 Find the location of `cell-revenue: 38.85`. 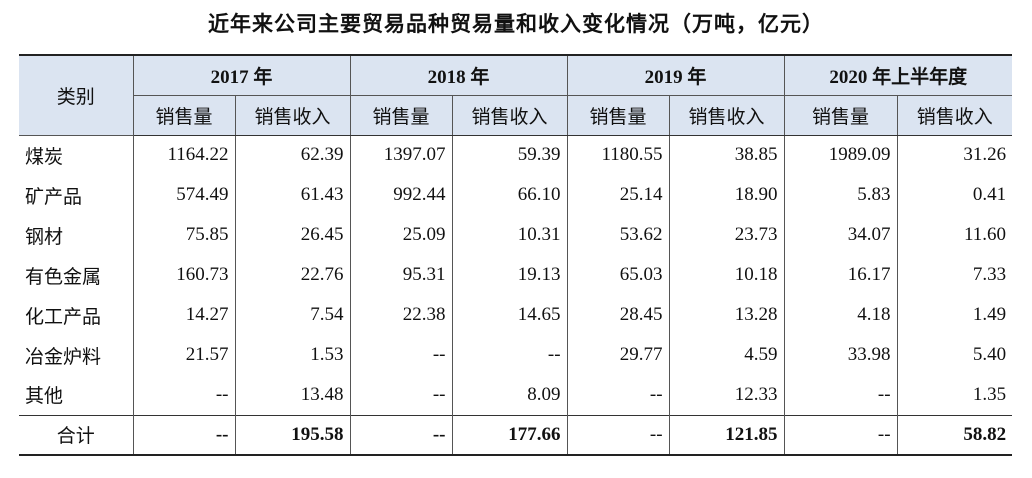

cell-revenue: 38.85 is located at coordinates (726, 155).